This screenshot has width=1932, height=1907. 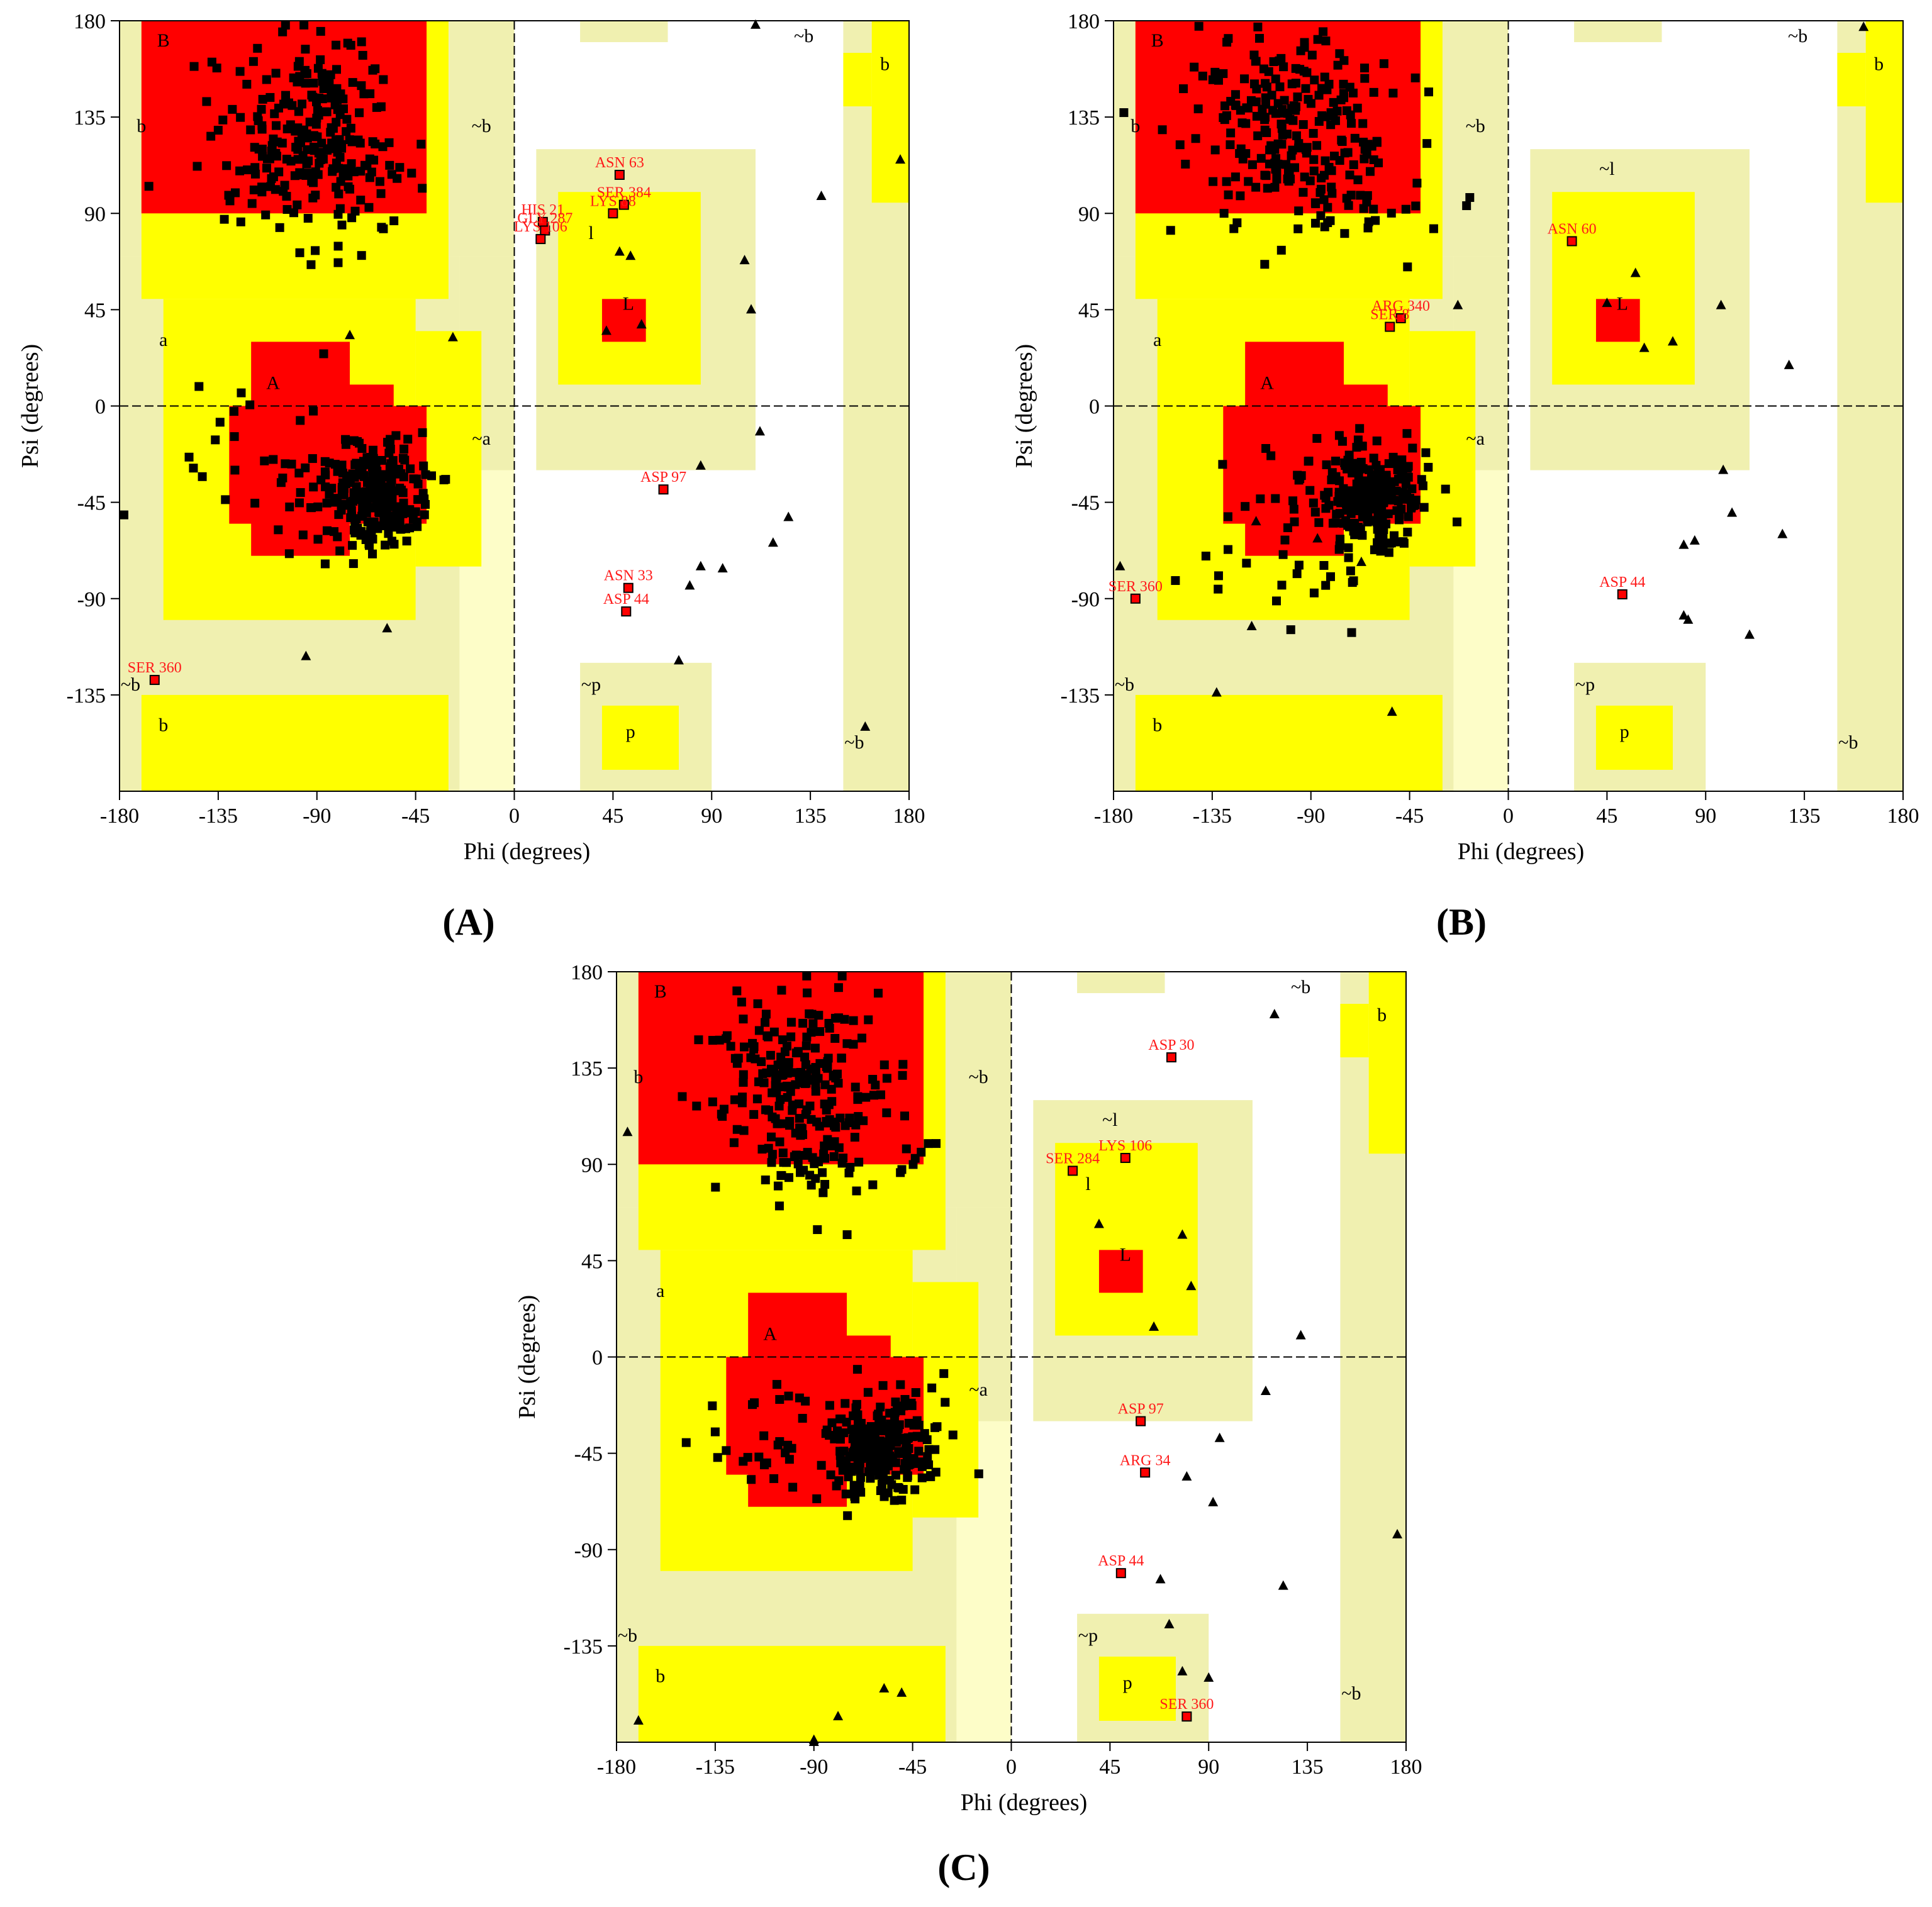 What do you see at coordinates (638, 1077) in the screenshot?
I see `region-label: b` at bounding box center [638, 1077].